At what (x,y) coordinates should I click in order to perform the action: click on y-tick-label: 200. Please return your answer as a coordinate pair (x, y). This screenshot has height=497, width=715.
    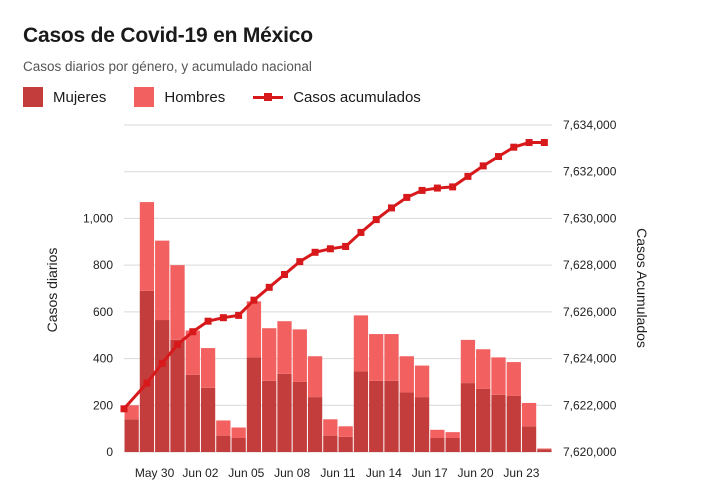
    Looking at the image, I should click on (103, 405).